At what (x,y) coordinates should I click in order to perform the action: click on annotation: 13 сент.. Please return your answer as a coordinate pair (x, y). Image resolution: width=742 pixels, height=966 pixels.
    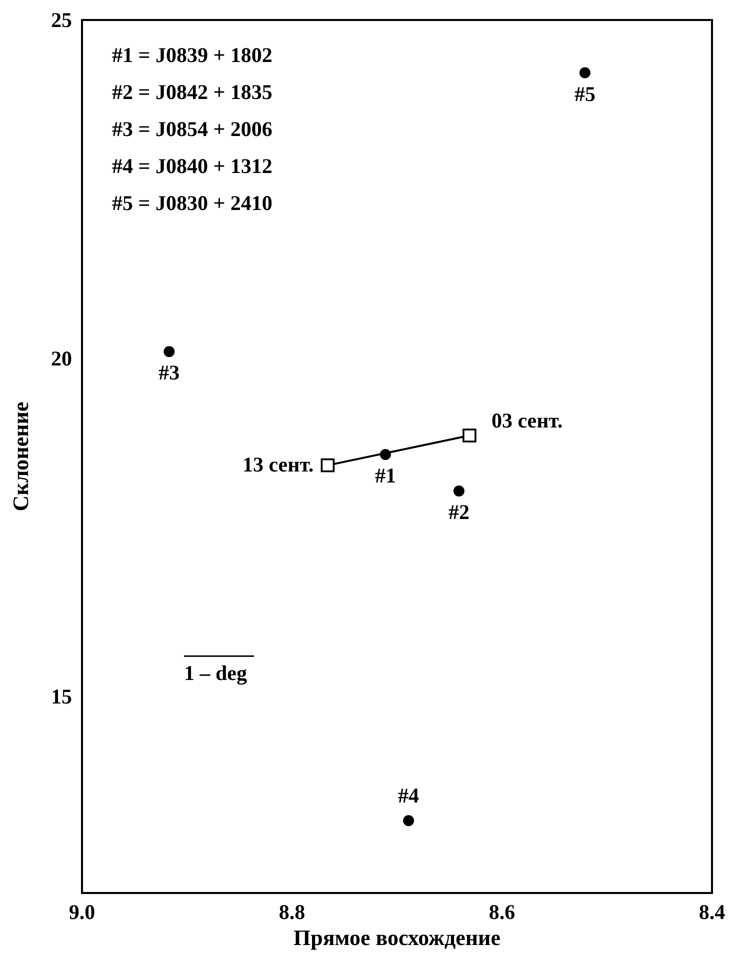
    Looking at the image, I should click on (278, 464).